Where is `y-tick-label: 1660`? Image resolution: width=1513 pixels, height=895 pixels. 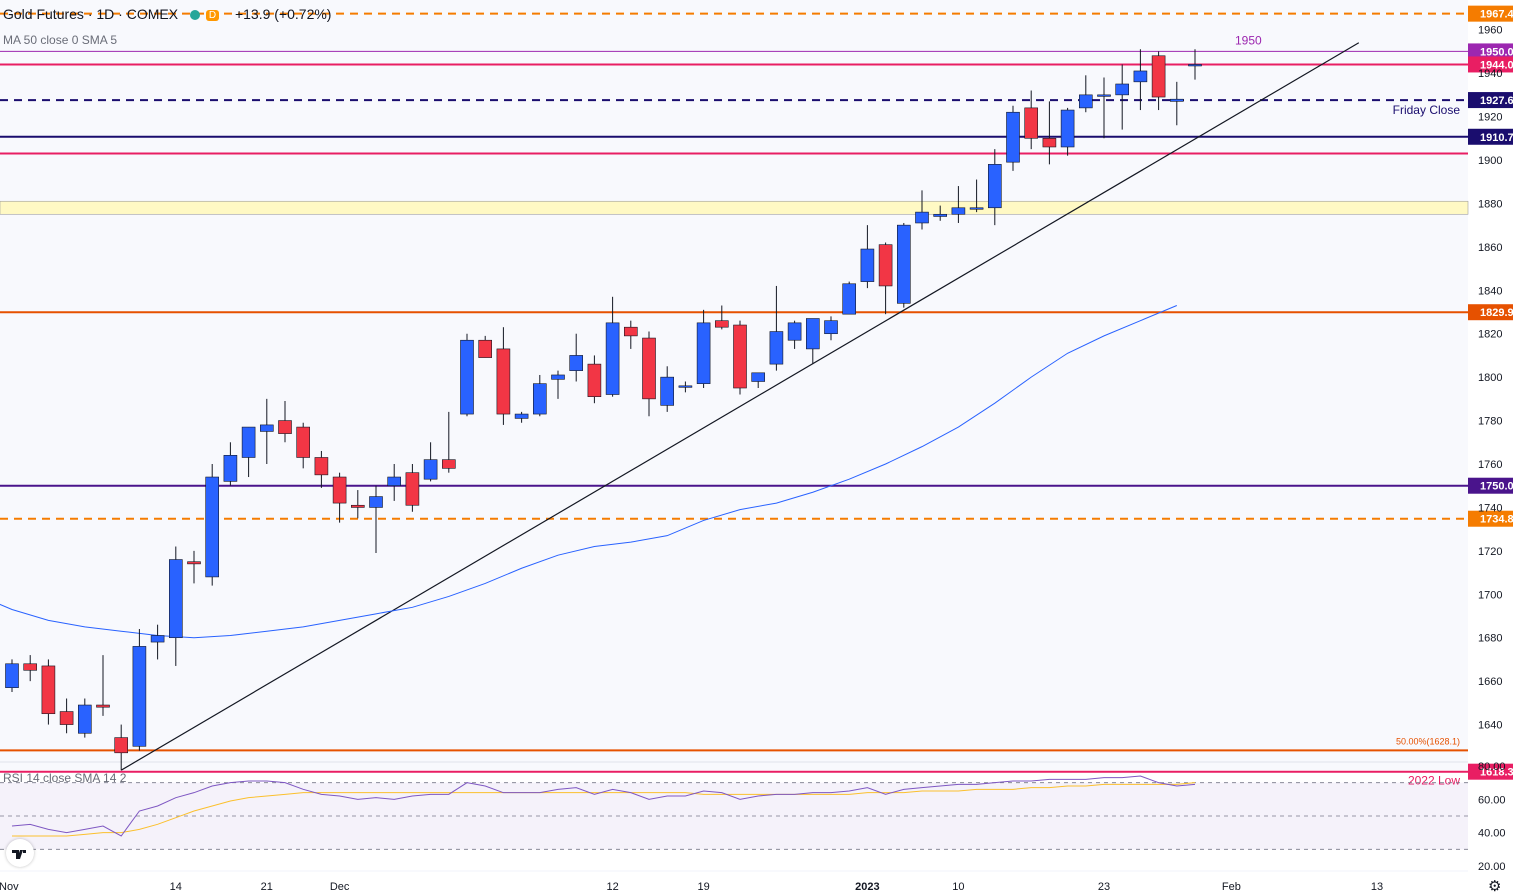 y-tick-label: 1660 is located at coordinates (1490, 682).